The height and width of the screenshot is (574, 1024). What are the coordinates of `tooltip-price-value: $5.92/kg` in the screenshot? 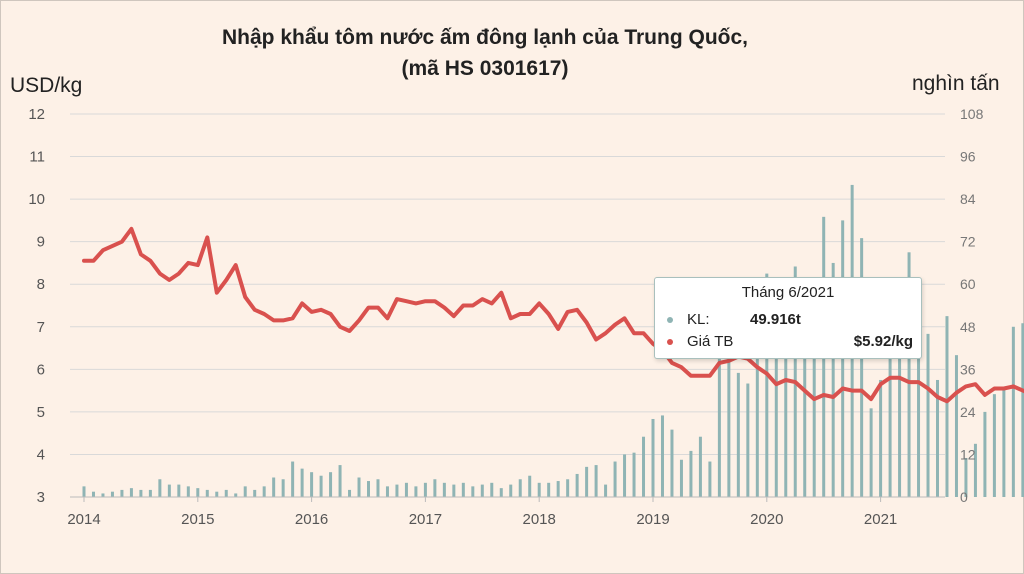 It's located at (883, 341).